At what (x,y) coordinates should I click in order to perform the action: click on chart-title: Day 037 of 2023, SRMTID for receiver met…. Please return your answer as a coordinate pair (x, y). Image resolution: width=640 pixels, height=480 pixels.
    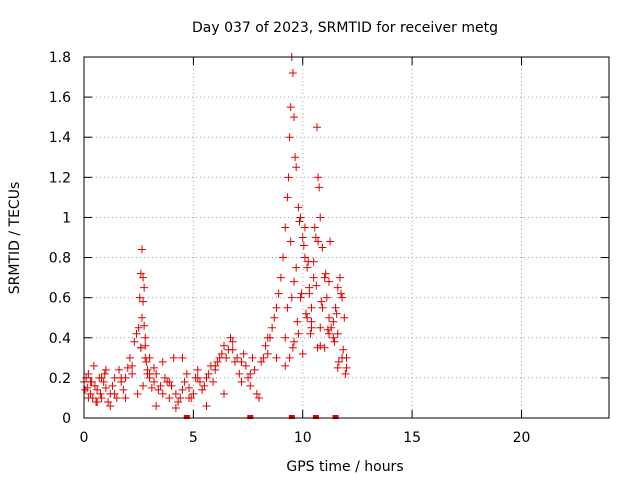
    Looking at the image, I should click on (345, 28).